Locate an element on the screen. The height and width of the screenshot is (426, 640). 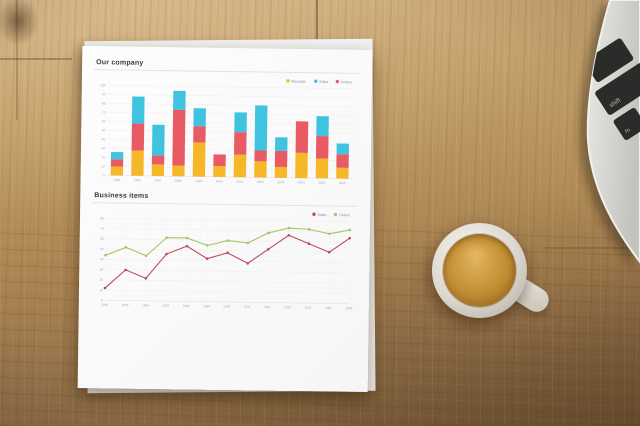
svg-text: Receipts is located at coordinates (298, 82).